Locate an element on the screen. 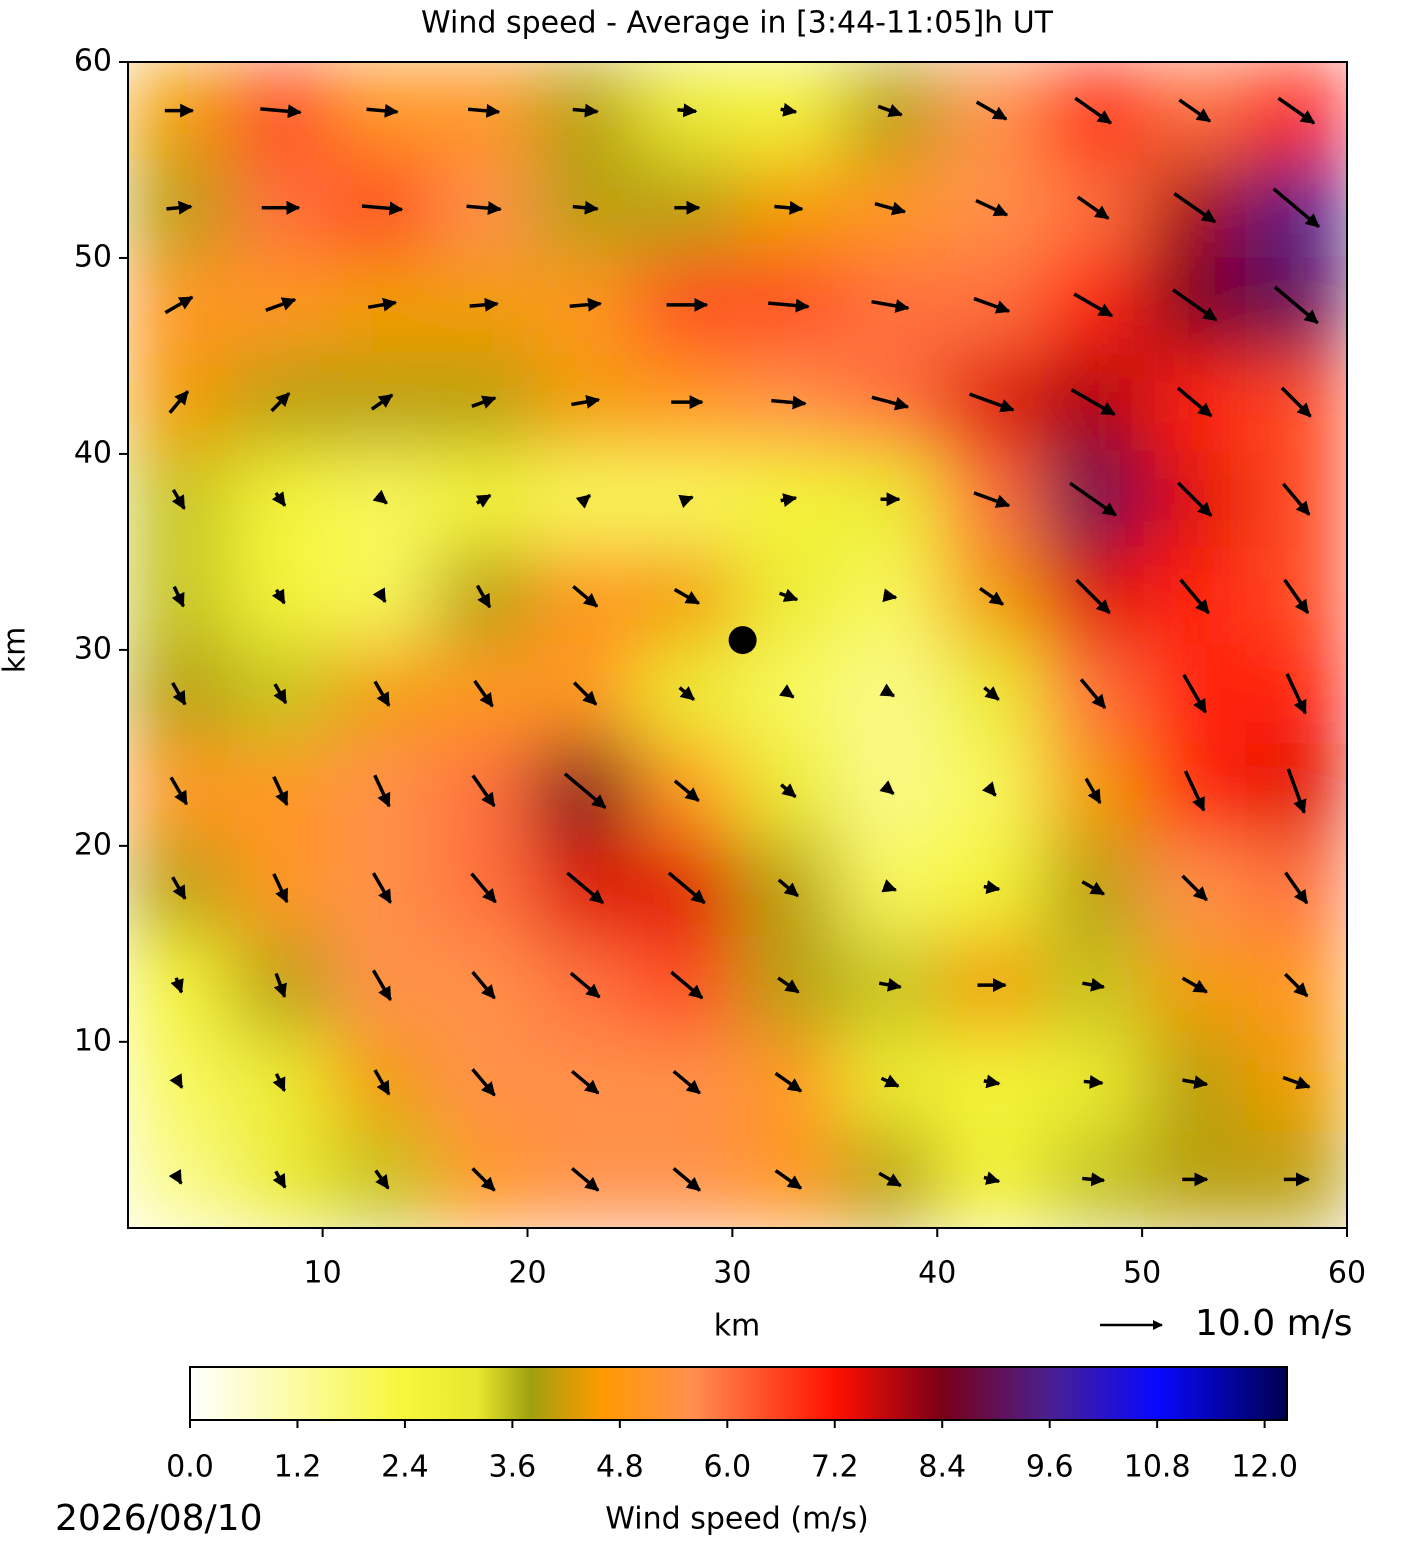  y-tick-label: 20 is located at coordinates (93, 844).